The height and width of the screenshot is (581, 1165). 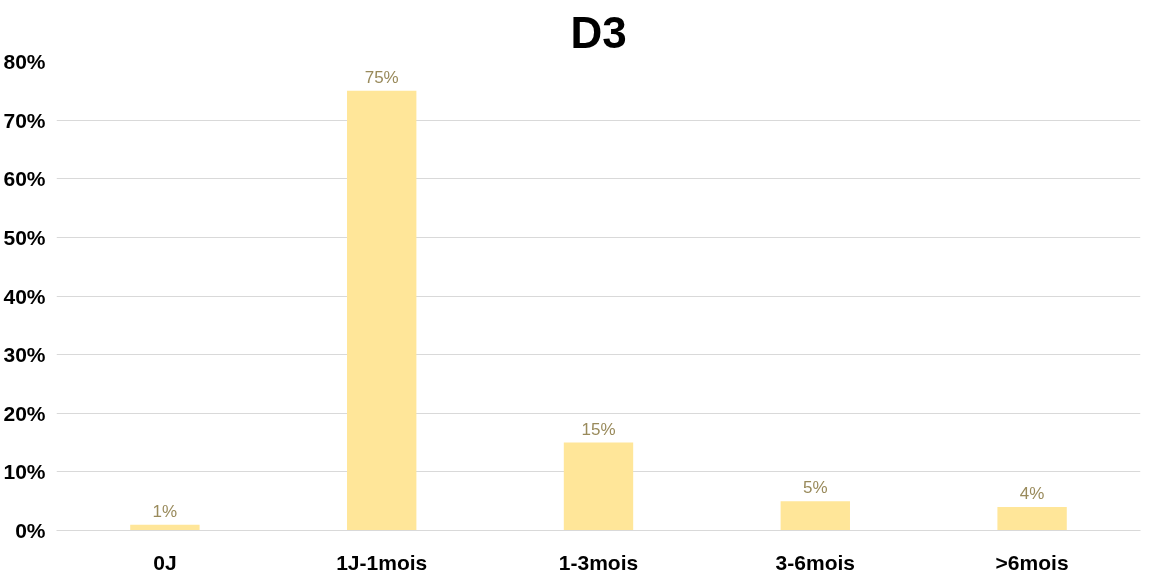 What do you see at coordinates (24, 237) in the screenshot?
I see `y-tick-label: 50%` at bounding box center [24, 237].